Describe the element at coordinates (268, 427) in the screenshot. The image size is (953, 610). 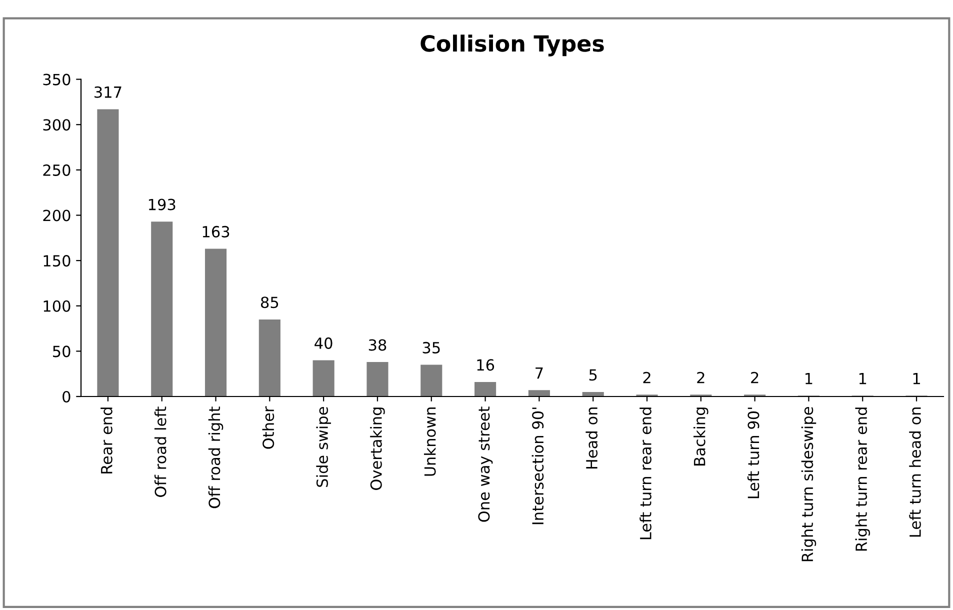
I see `x-tick-label: Other` at that location.